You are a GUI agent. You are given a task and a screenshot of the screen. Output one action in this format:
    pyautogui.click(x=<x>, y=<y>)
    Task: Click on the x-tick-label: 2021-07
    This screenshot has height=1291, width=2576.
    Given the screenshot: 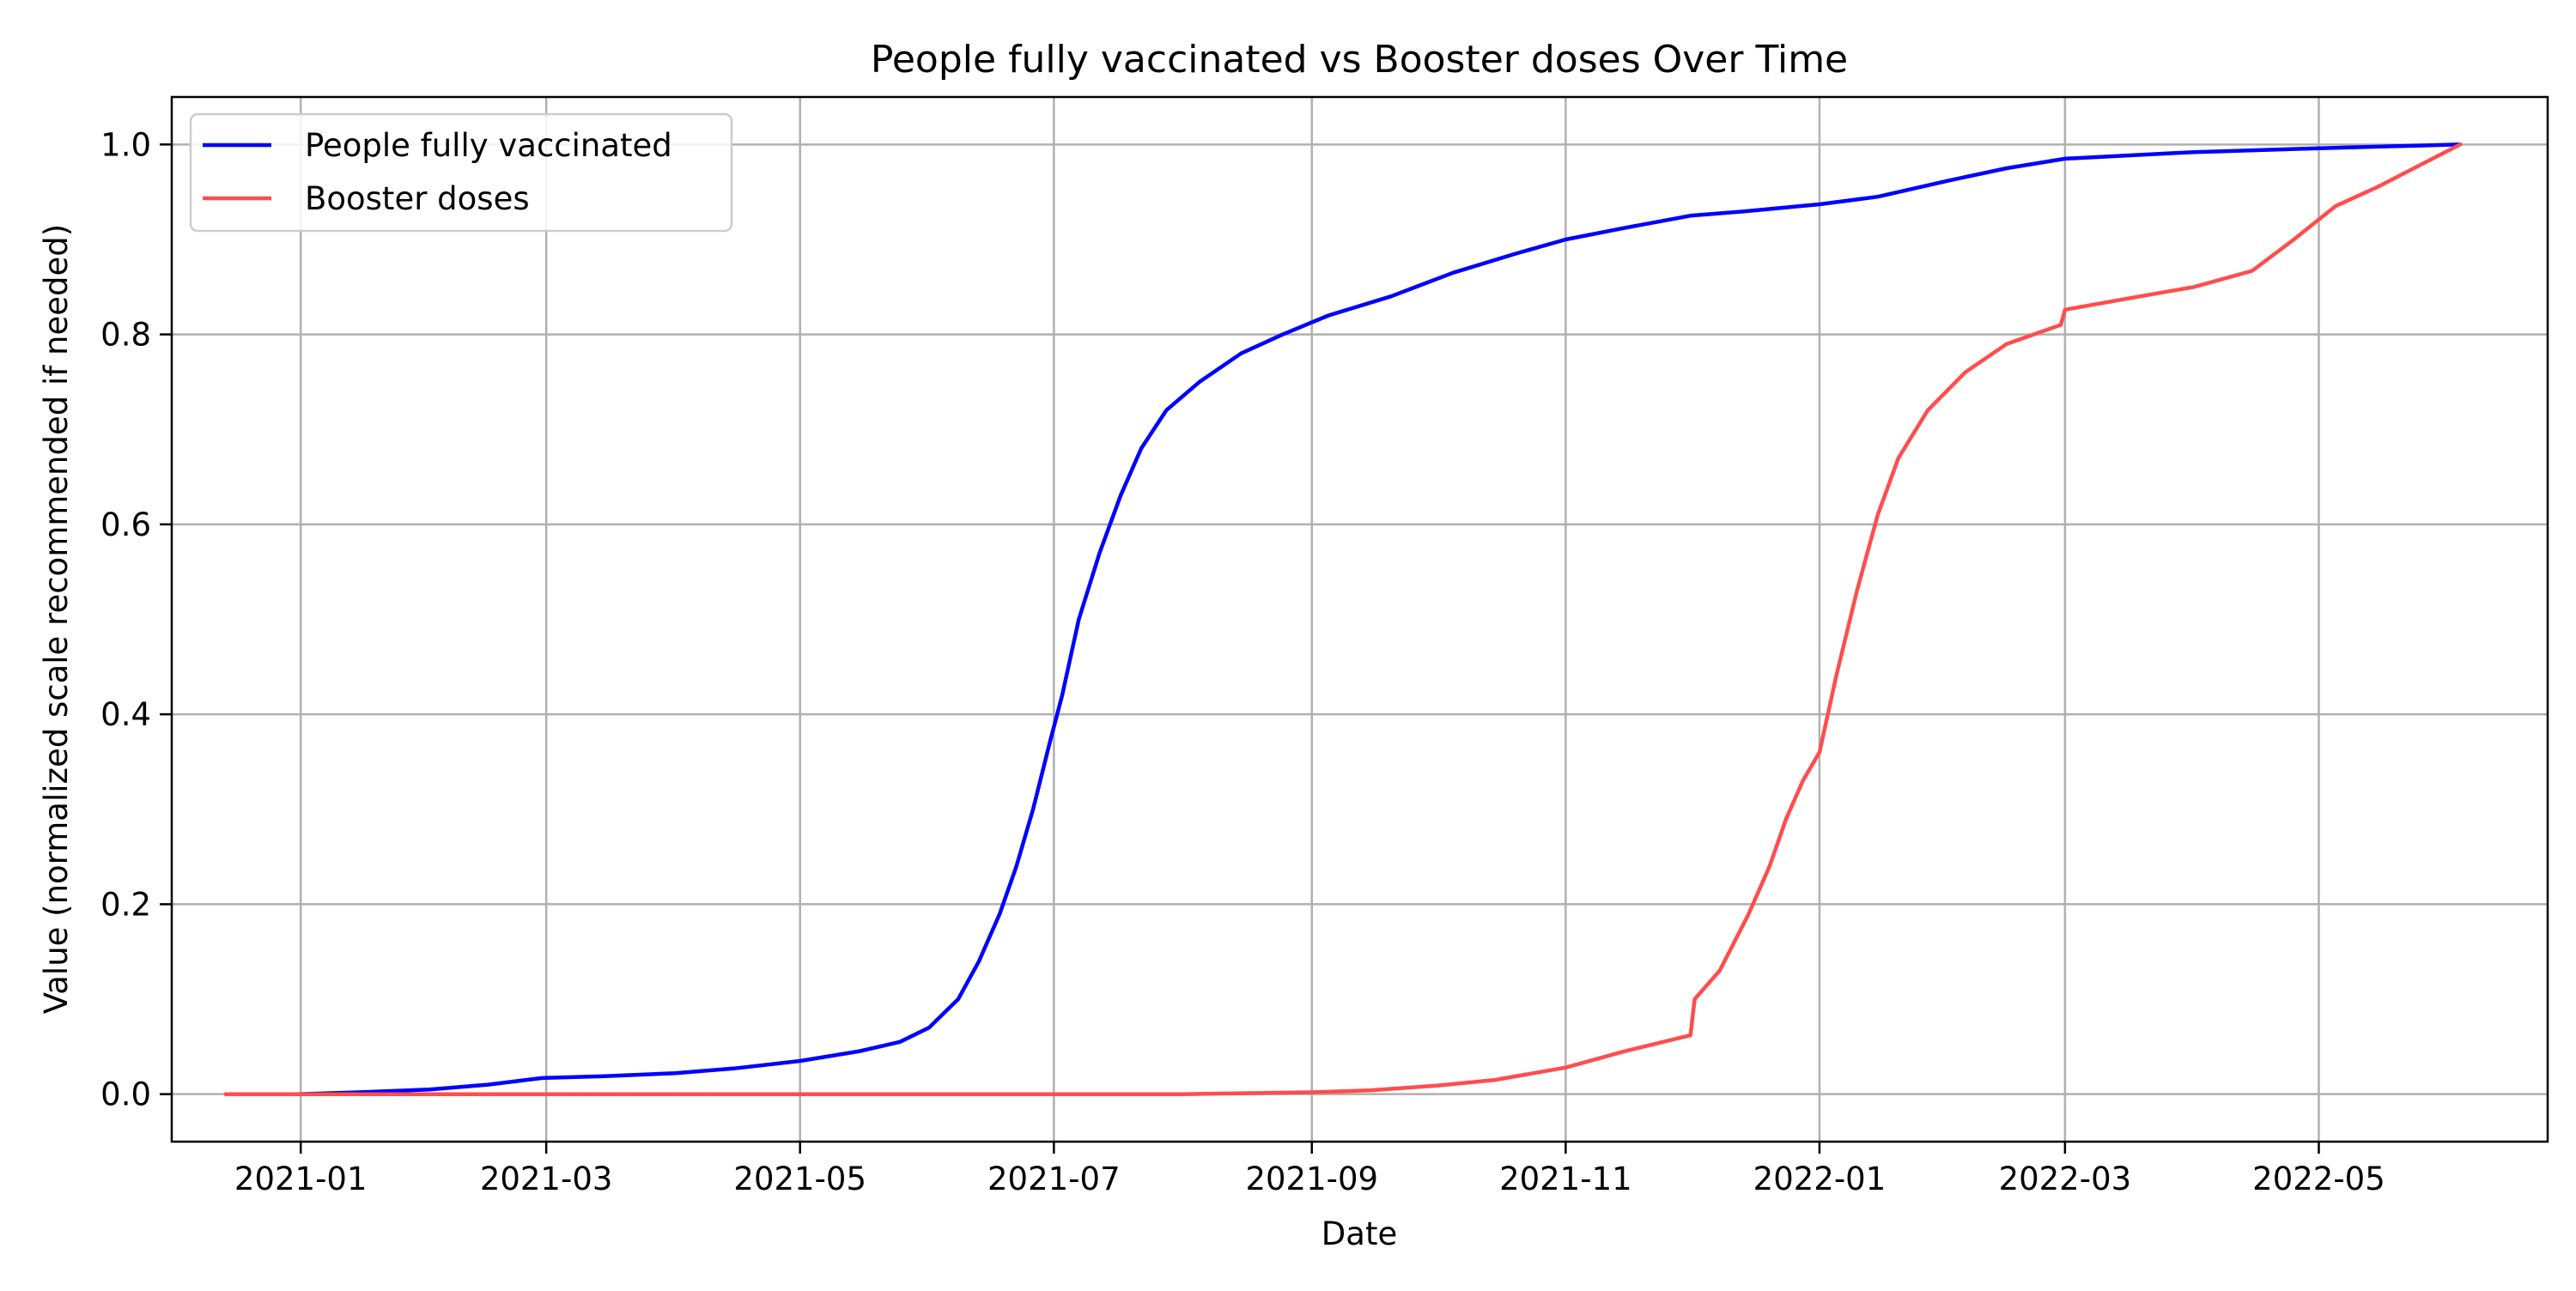 What is the action you would take?
    pyautogui.click(x=1054, y=1179)
    